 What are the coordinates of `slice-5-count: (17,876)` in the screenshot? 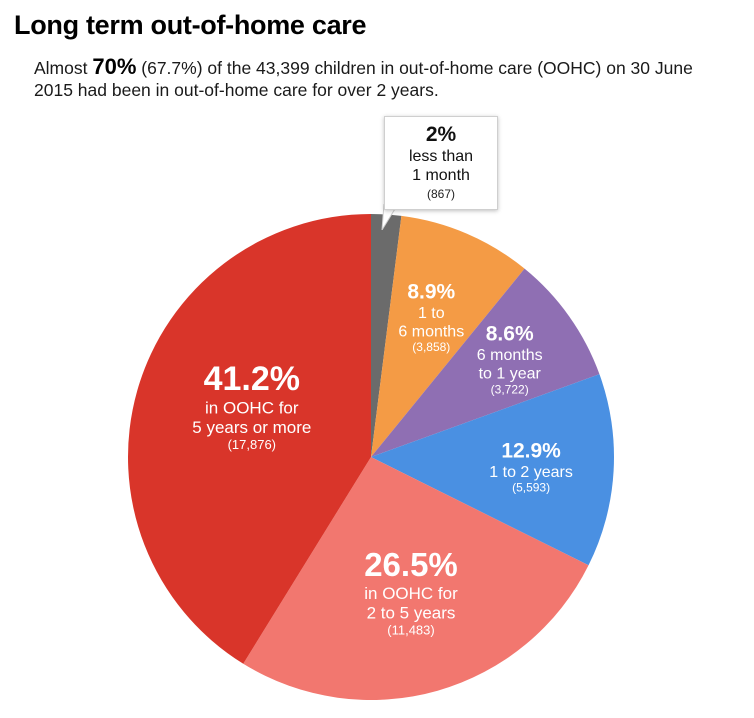 It's located at (252, 444).